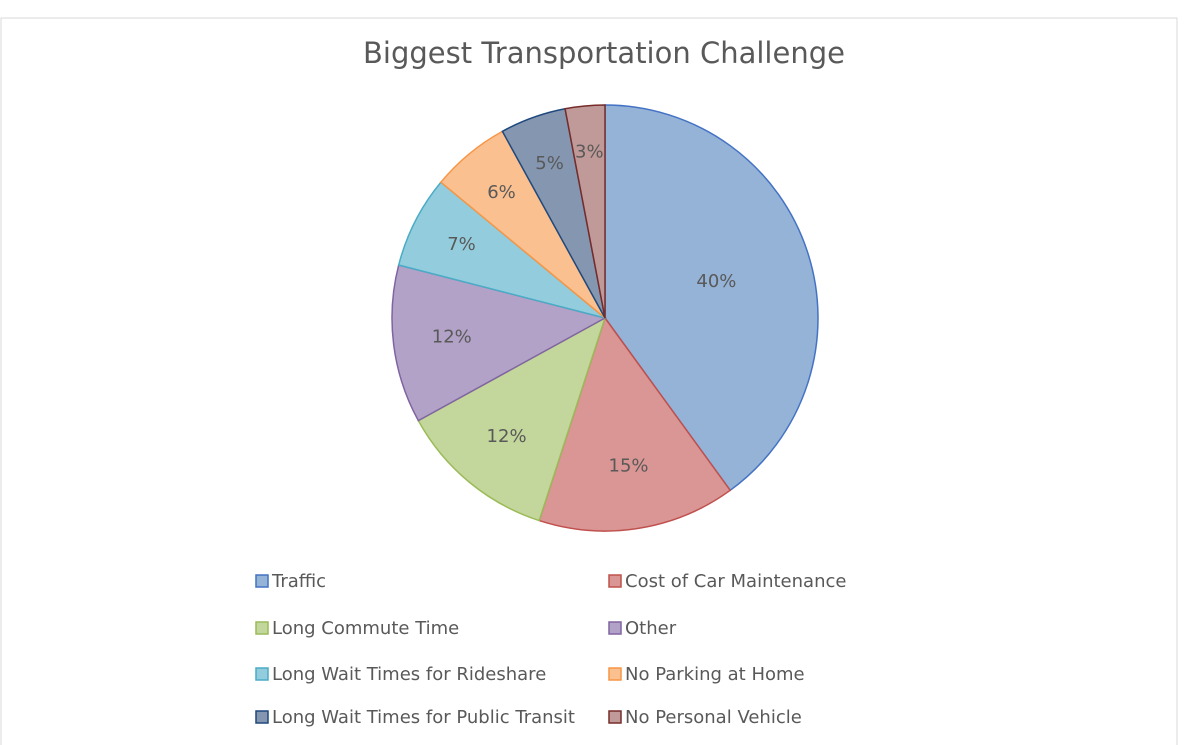 The image size is (1194, 745). I want to click on legend-label: No Personal Vehicle, so click(713, 717).